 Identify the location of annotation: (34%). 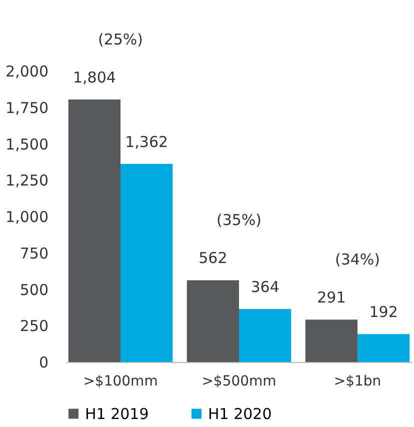
(357, 259).